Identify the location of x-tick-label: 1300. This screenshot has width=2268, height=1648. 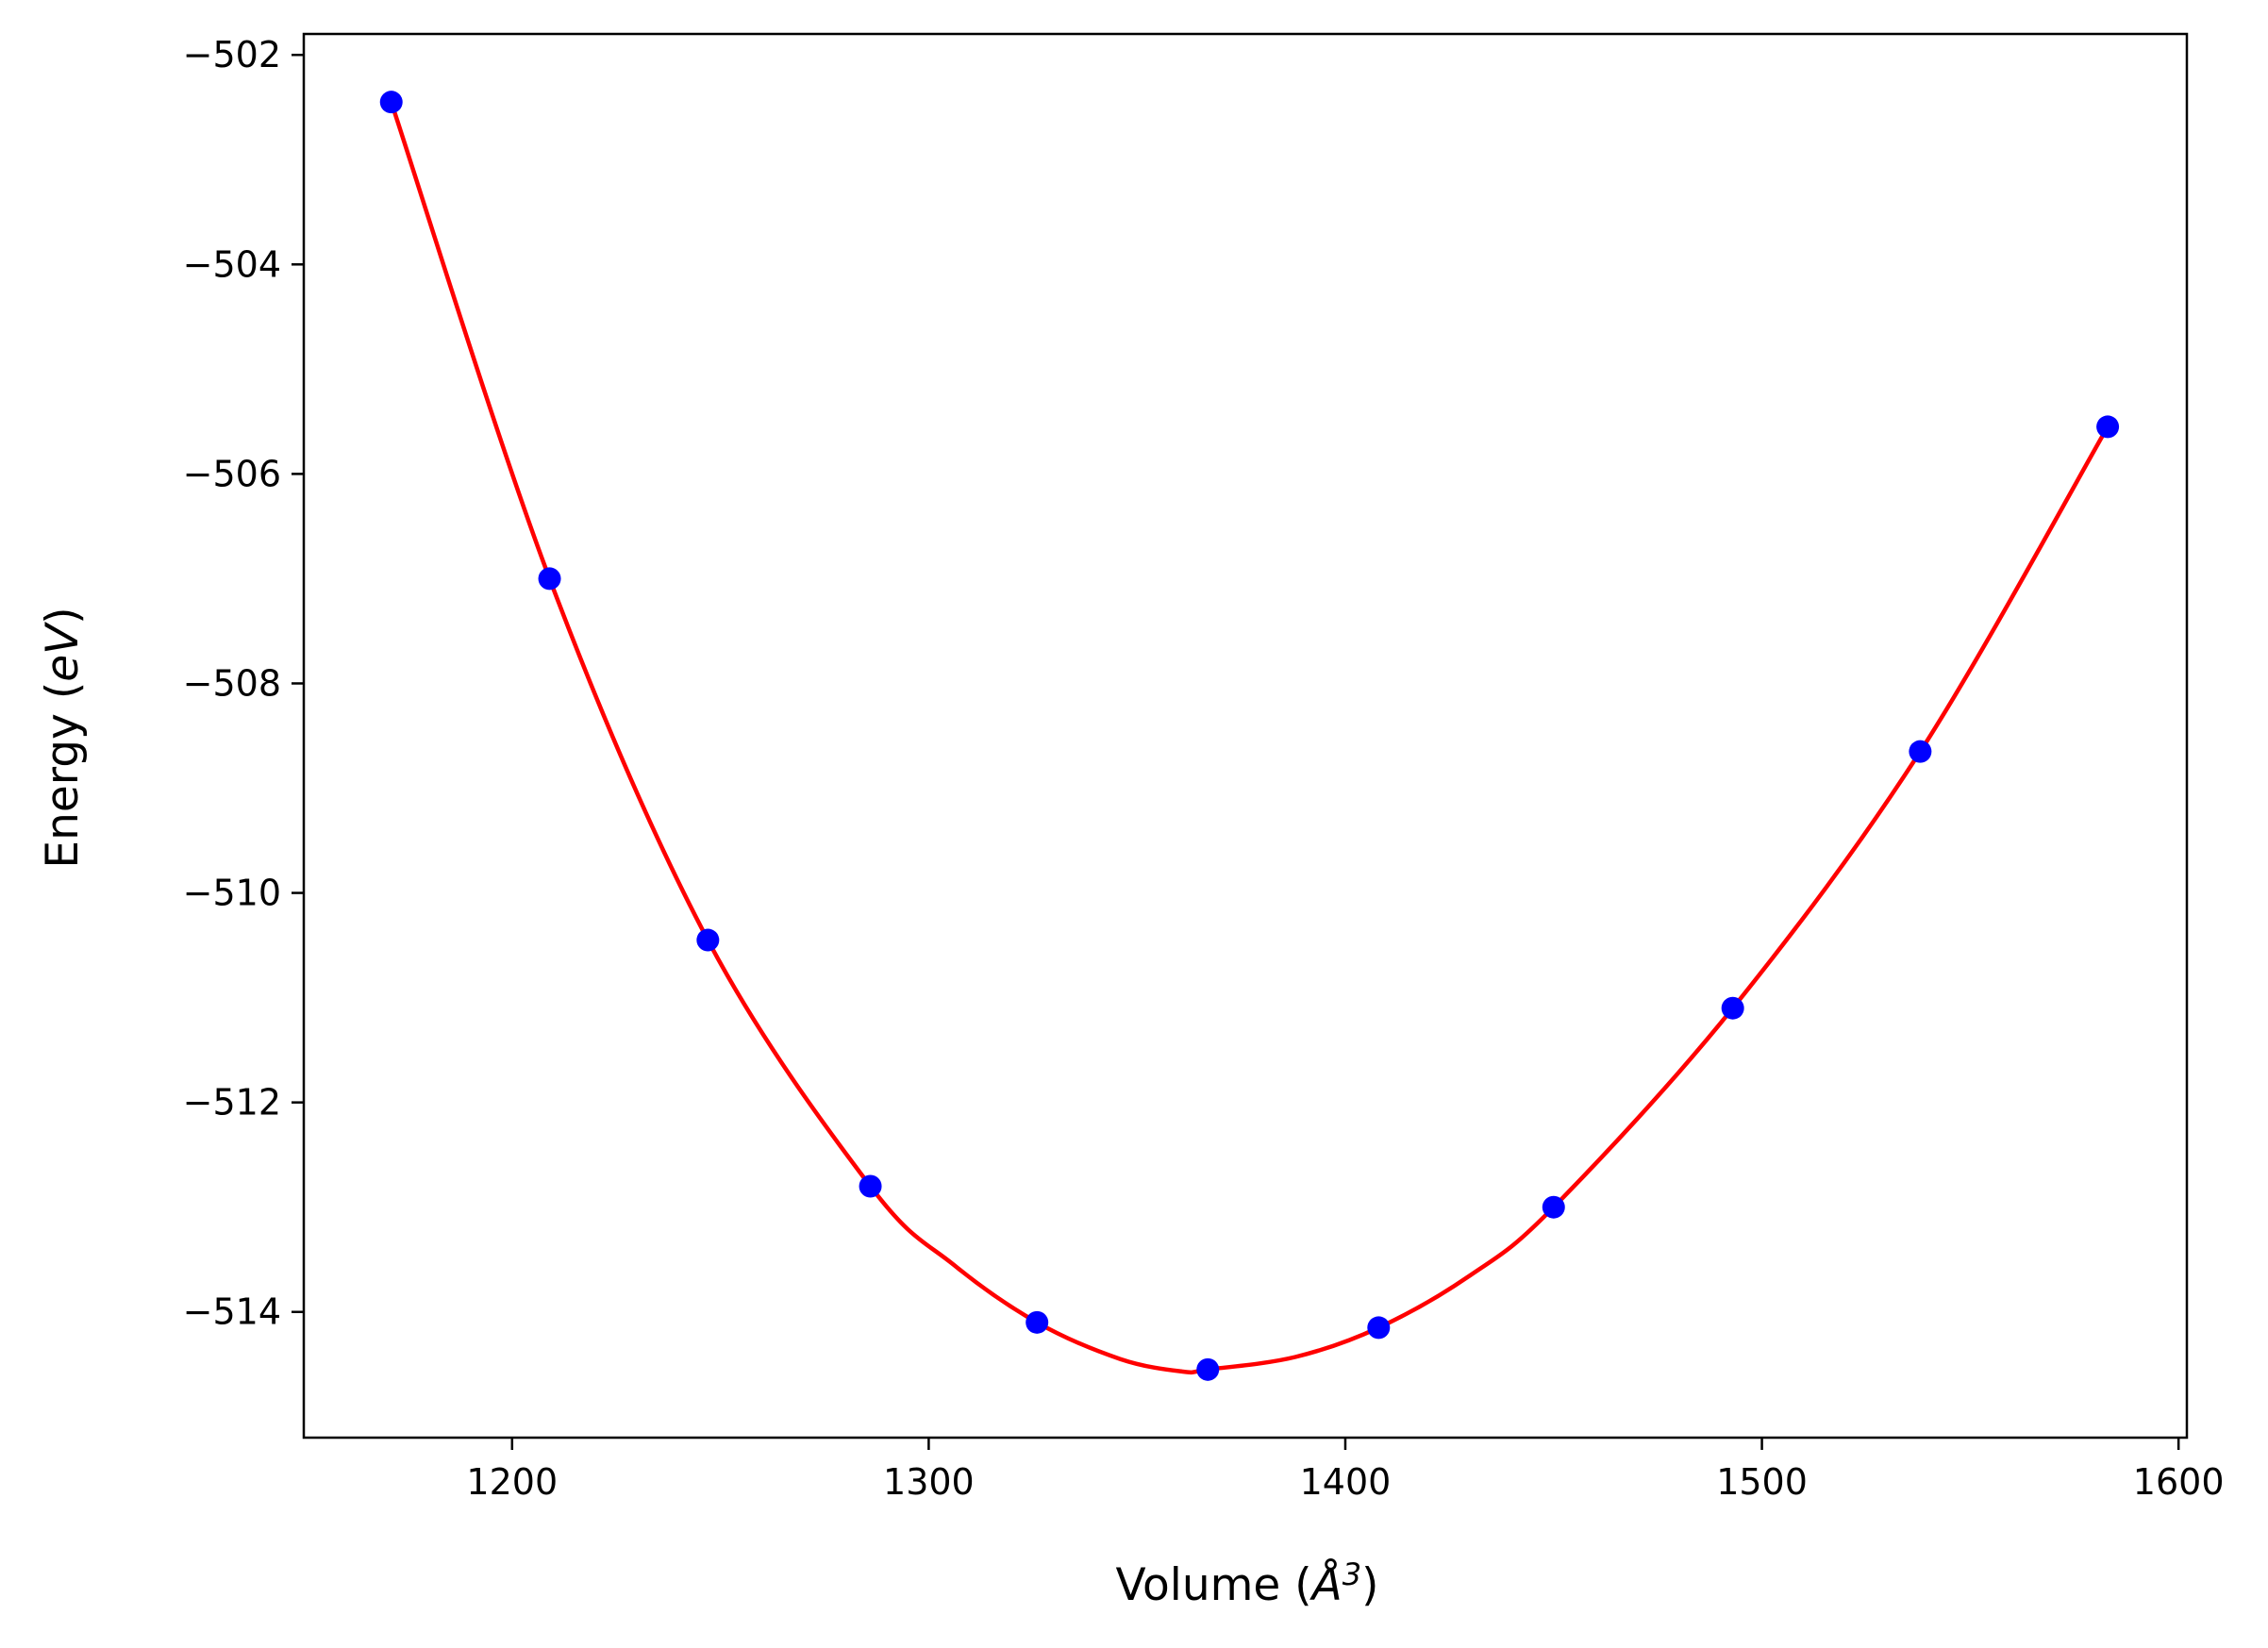
(929, 1482).